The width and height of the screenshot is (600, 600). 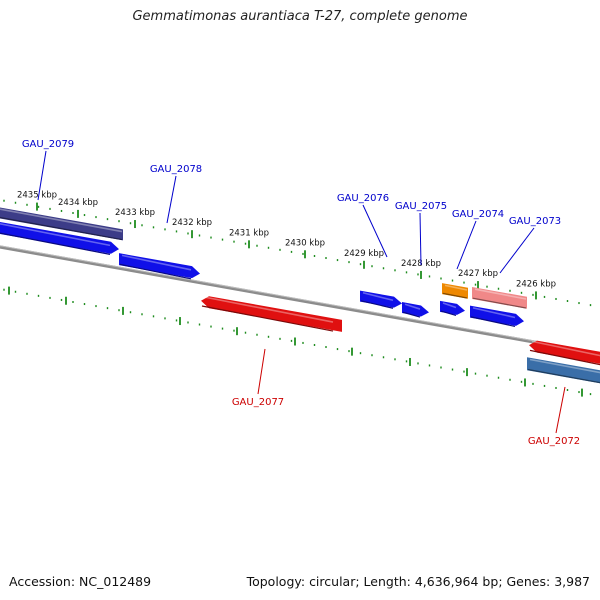 I want to click on feature-gau-2072, so click(x=564, y=353).